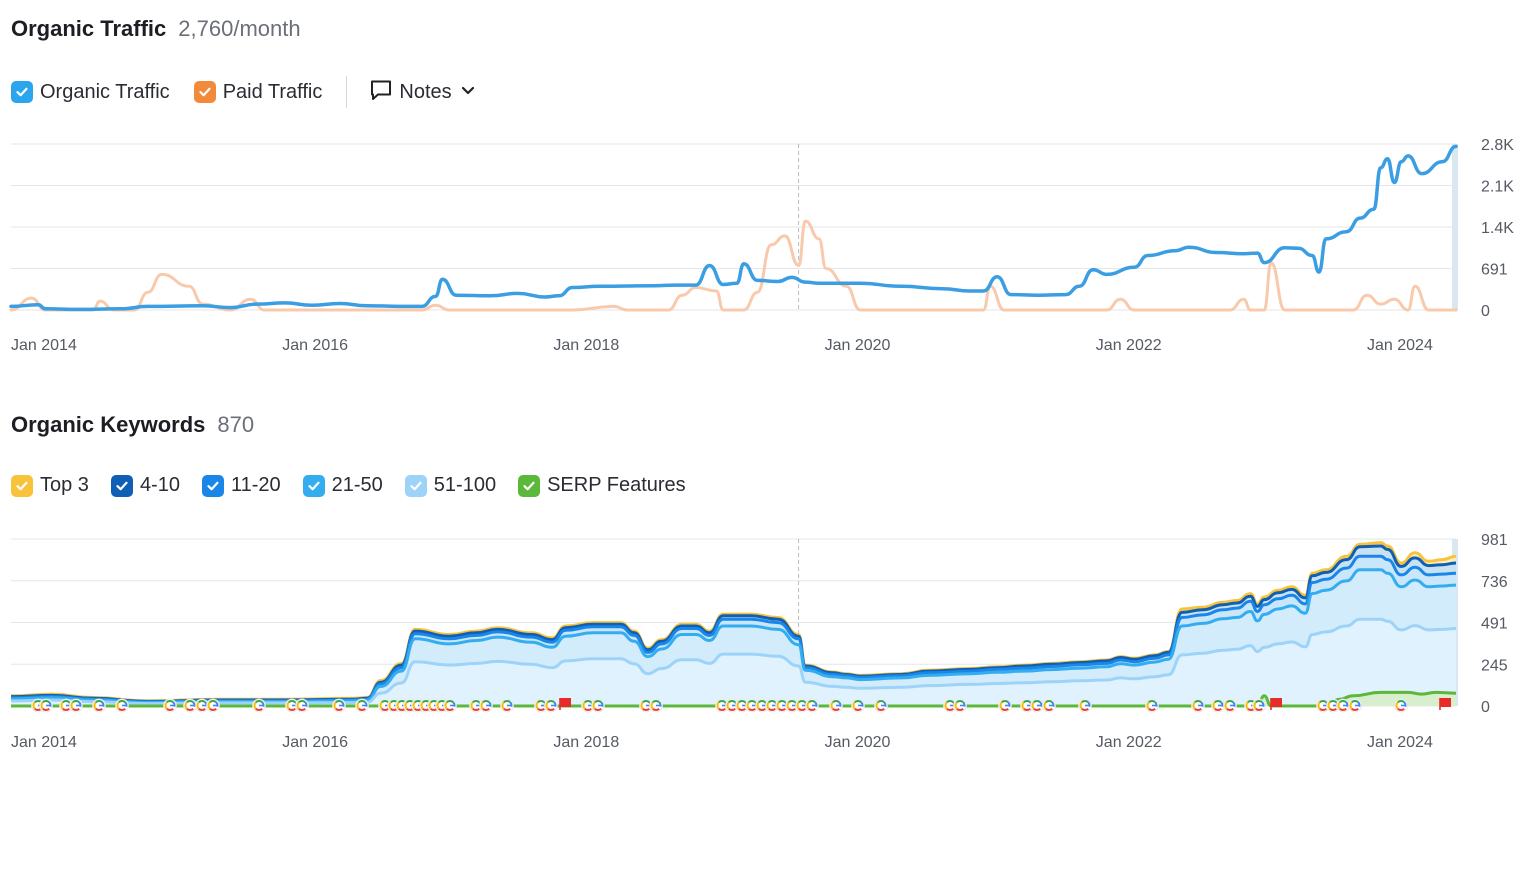 The image size is (1536, 875). What do you see at coordinates (159, 485) in the screenshot?
I see `legend-label: 4-10` at bounding box center [159, 485].